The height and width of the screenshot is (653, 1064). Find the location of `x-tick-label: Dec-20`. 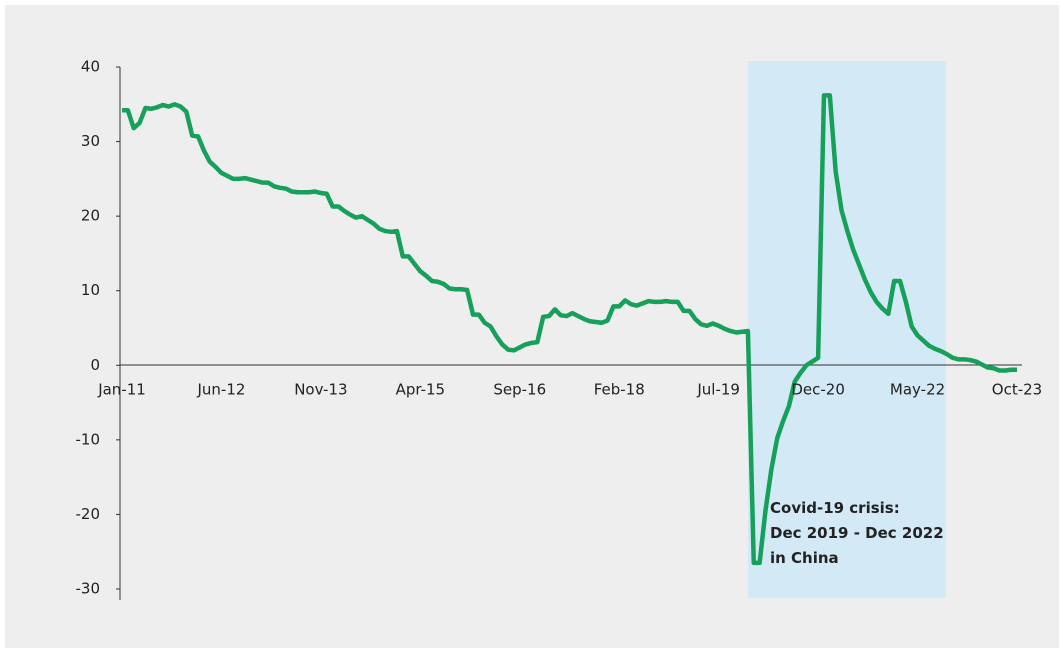

x-tick-label: Dec-20 is located at coordinates (818, 390).